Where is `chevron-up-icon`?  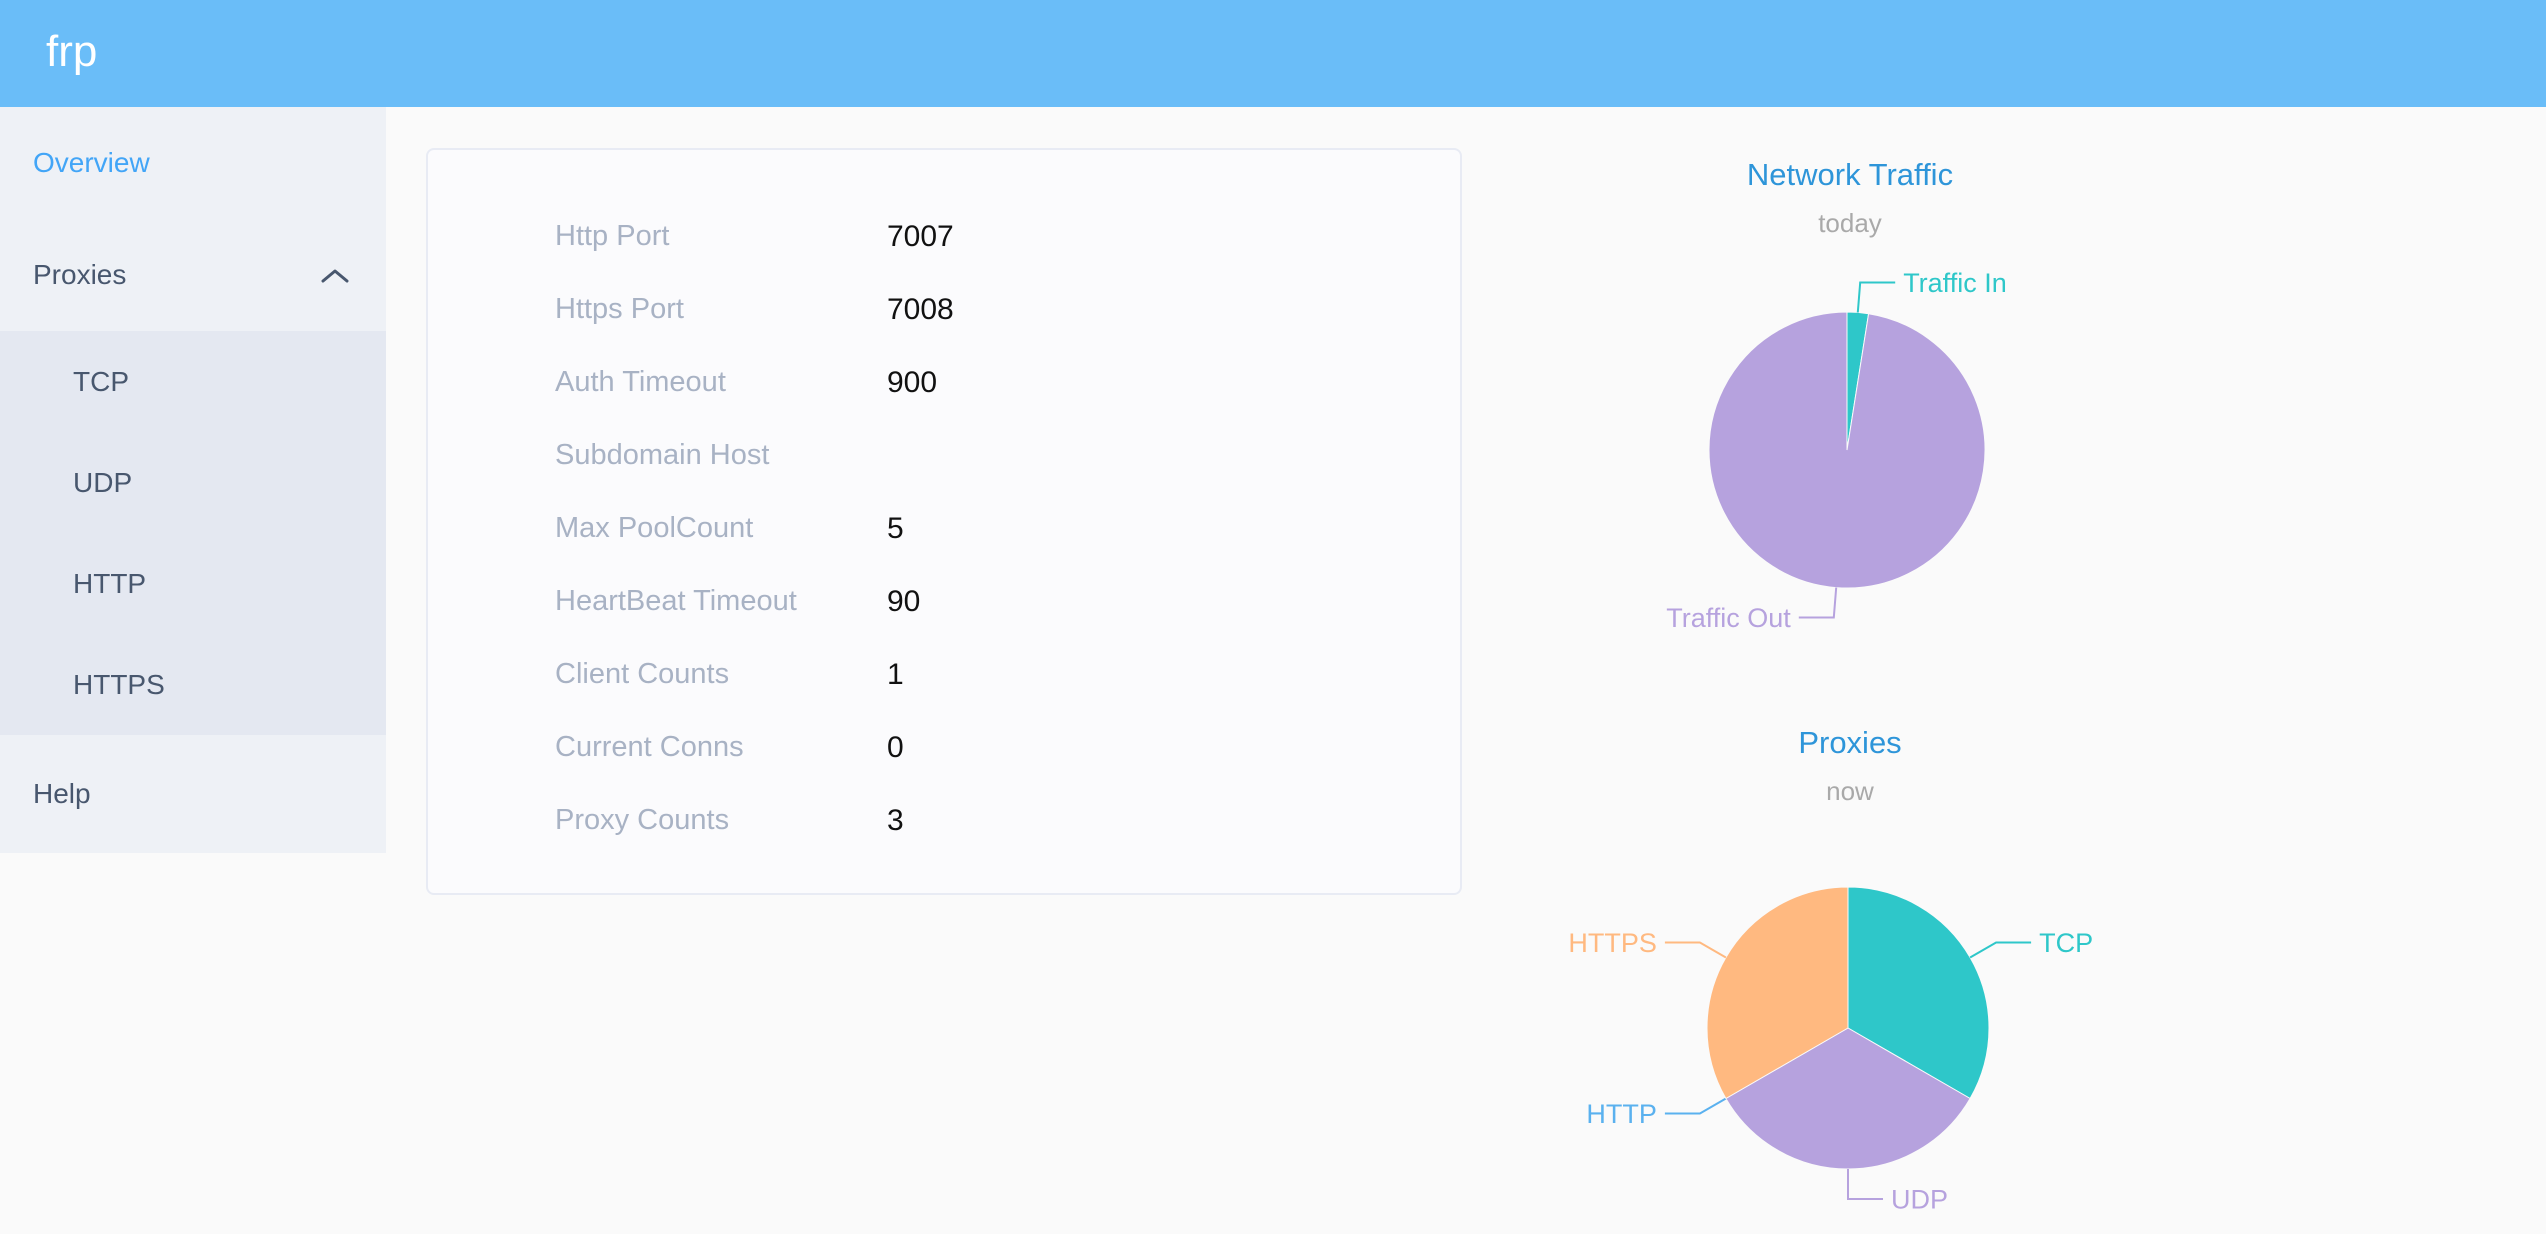
chevron-up-icon is located at coordinates (335, 276).